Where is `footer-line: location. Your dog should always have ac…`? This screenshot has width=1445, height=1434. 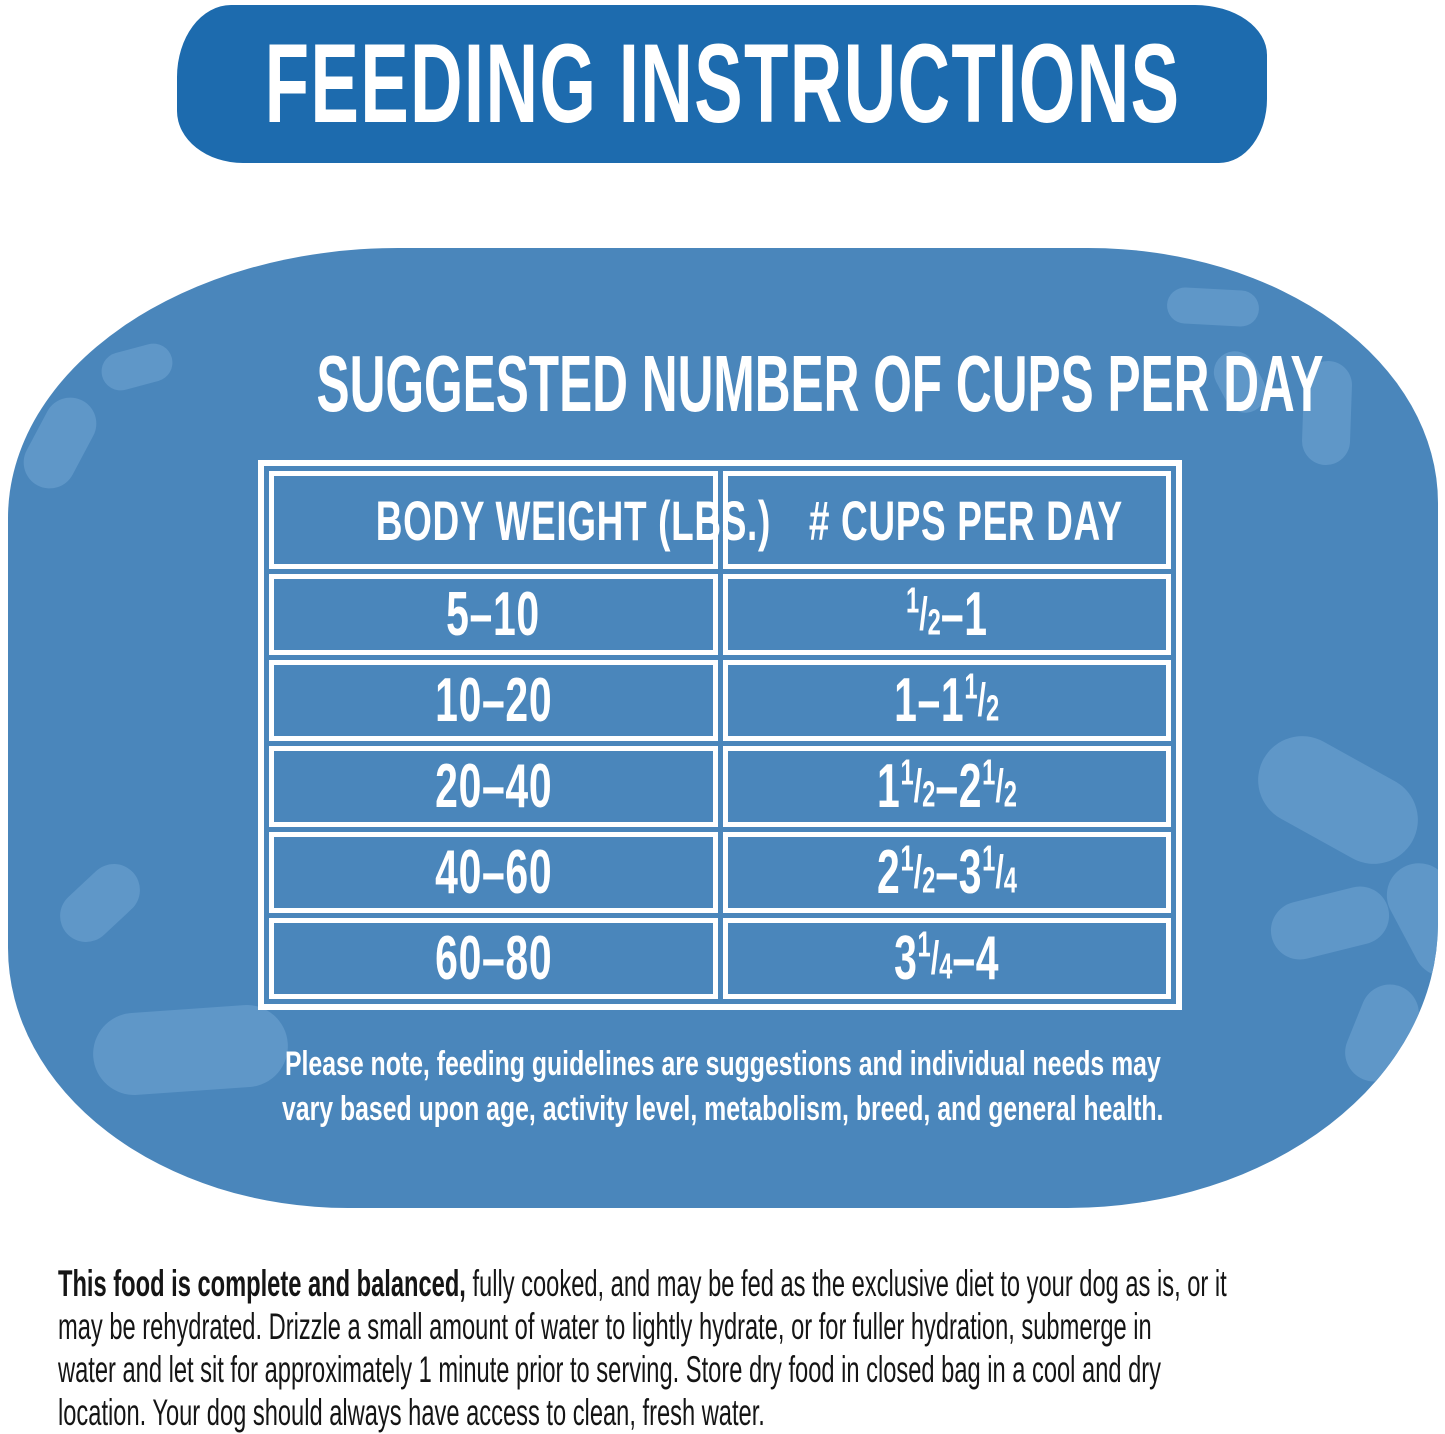 footer-line: location. Your dog should always have ac… is located at coordinates (411, 1412).